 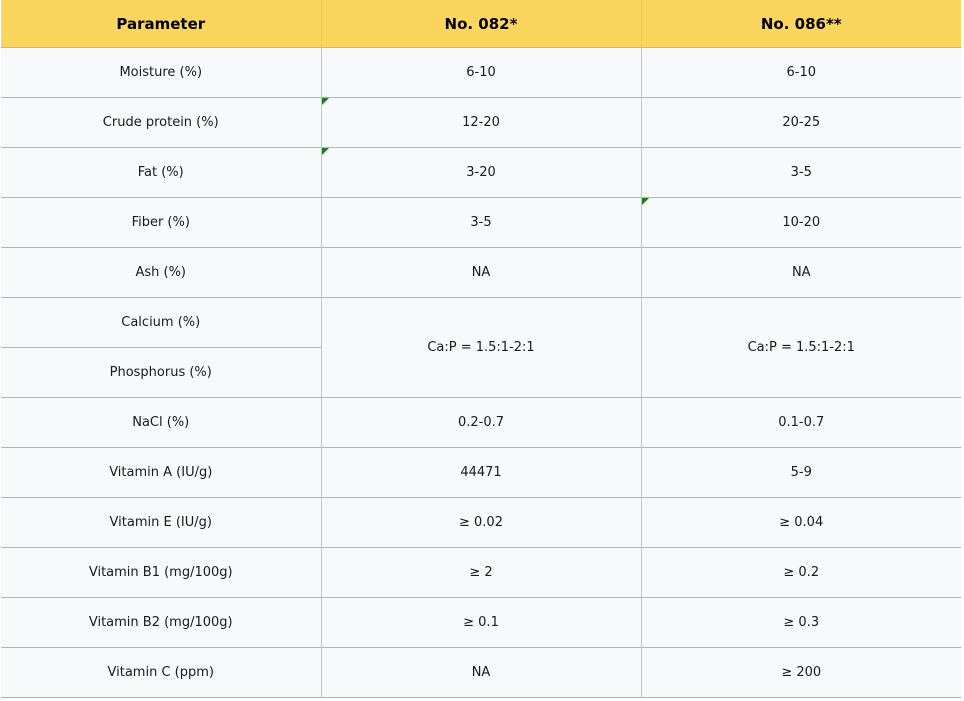 I want to click on value-cell: ≥ 0.1, so click(x=480, y=622).